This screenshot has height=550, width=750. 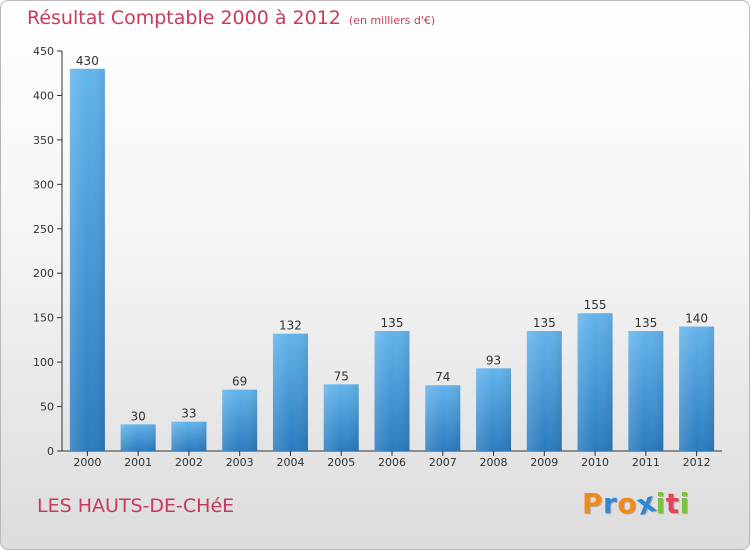 What do you see at coordinates (392, 391) in the screenshot?
I see `bar-shine-2006` at bounding box center [392, 391].